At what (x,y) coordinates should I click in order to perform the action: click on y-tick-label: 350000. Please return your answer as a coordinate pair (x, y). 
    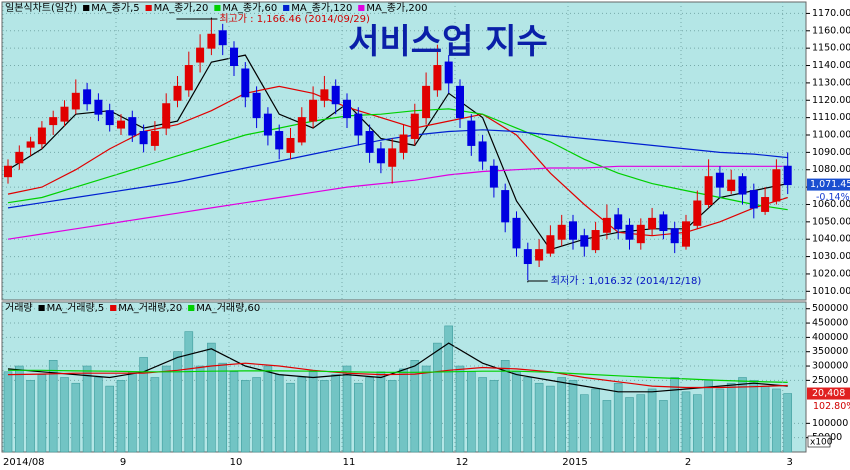
    Looking at the image, I should click on (830, 351).